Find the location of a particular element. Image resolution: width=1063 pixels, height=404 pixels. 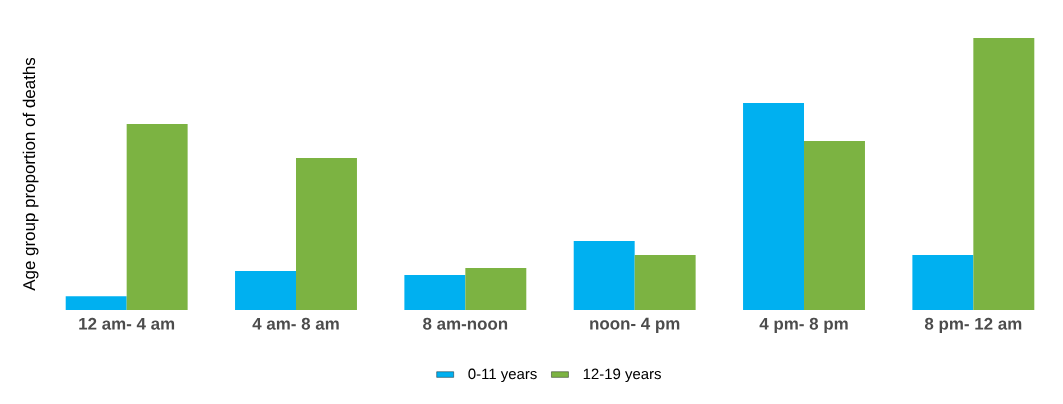

x-tick-label: noon- 4 pm is located at coordinates (635, 325).